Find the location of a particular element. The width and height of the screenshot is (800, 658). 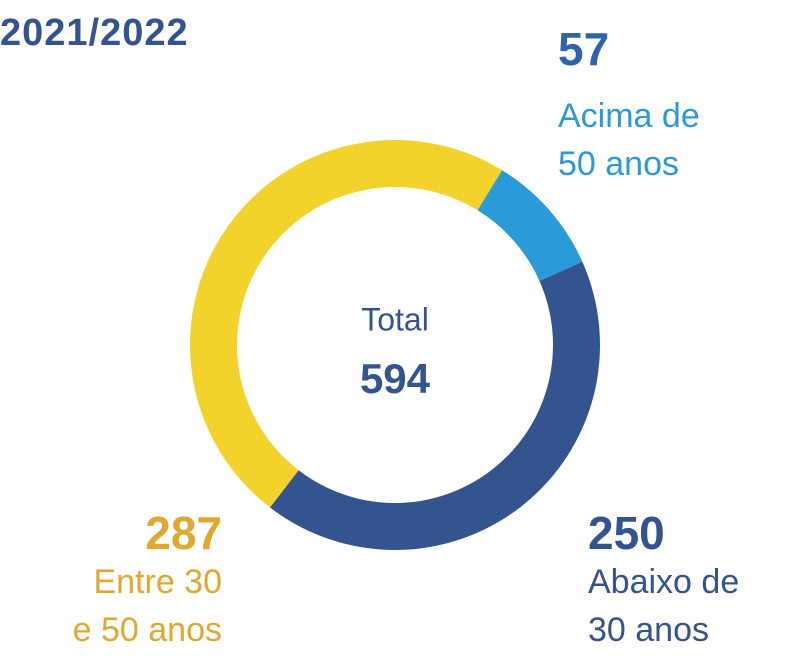

value-label: 250 is located at coordinates (626, 533).